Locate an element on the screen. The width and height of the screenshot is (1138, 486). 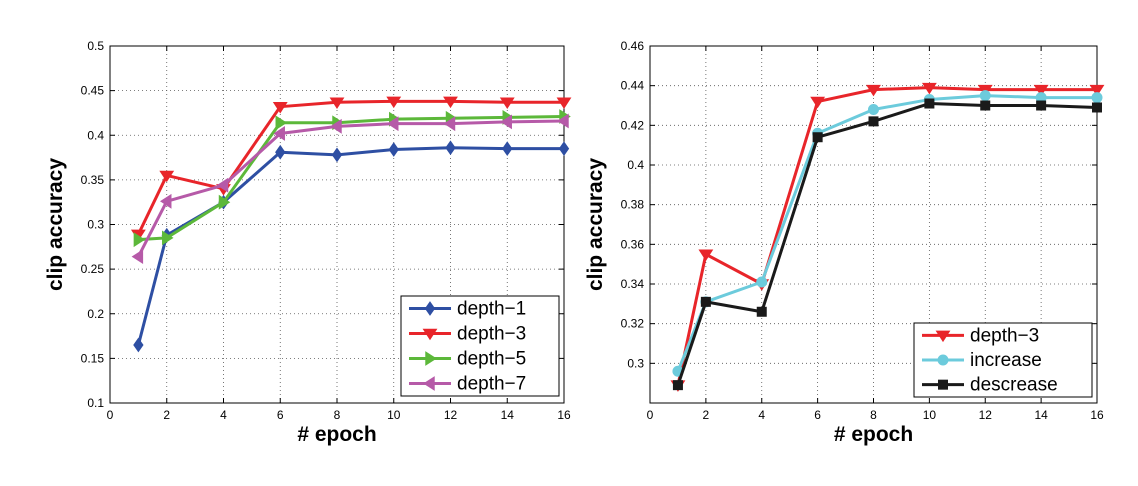
y-tick-label: 0.42 is located at coordinates (633, 125).